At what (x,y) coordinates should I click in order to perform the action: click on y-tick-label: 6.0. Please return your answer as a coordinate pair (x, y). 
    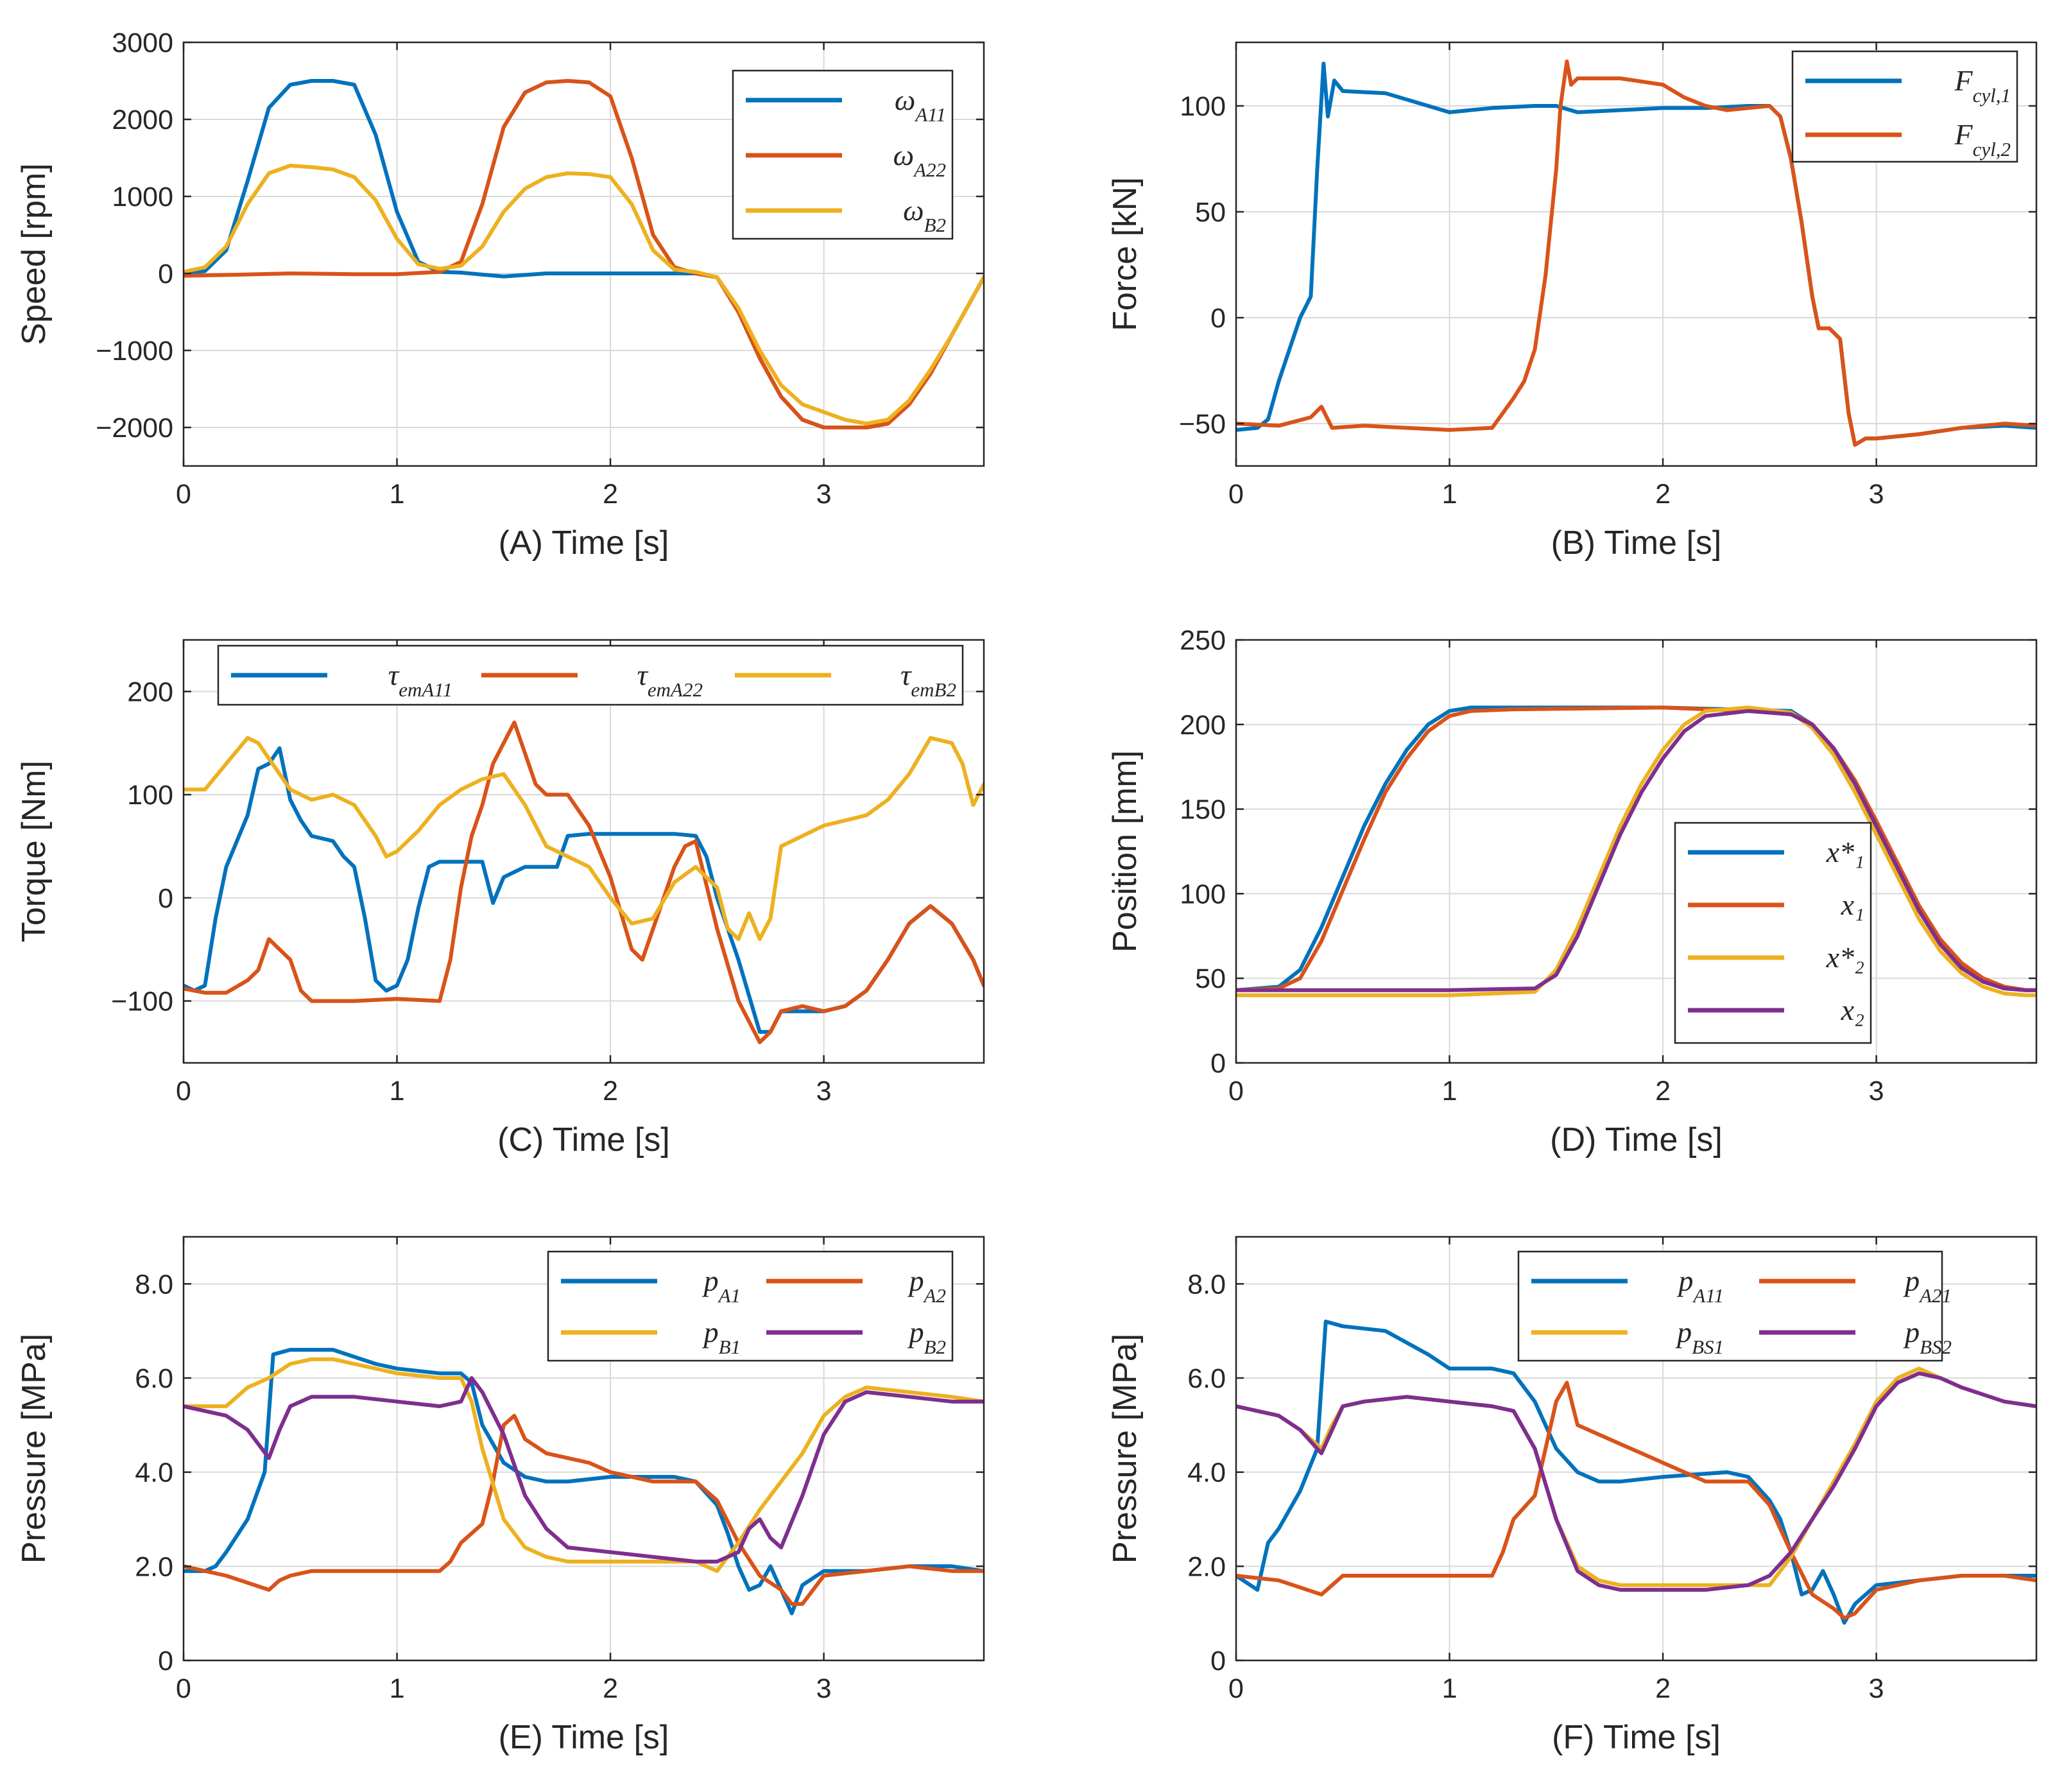
    Looking at the image, I should click on (154, 1378).